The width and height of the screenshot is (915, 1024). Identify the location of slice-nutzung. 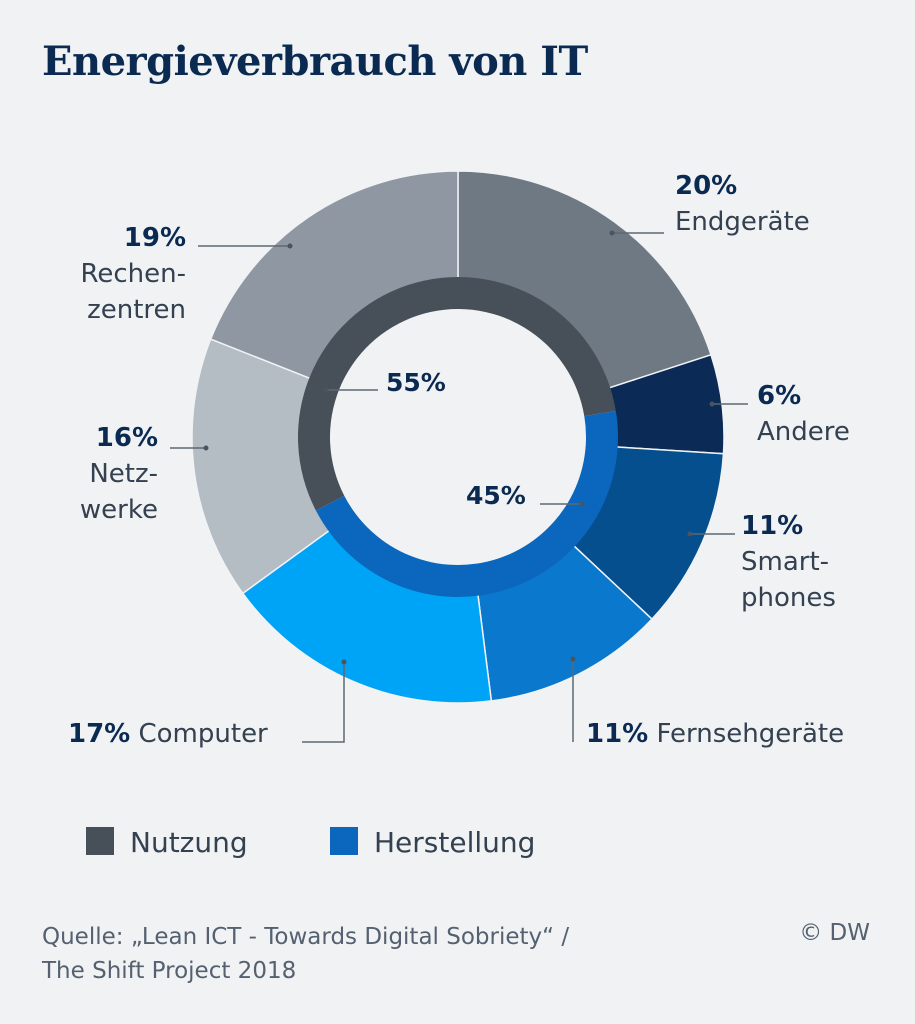
(457, 393).